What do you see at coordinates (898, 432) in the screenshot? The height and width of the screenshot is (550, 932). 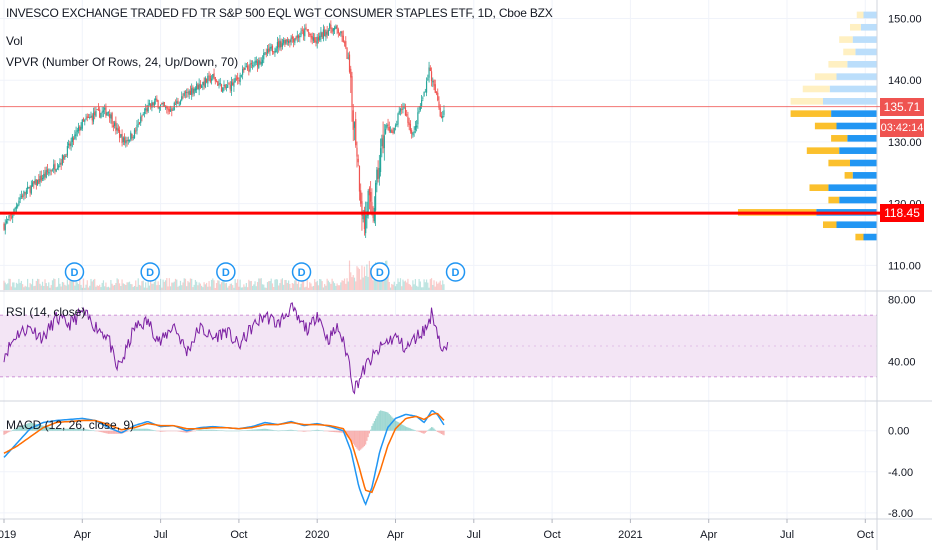 I see `macd-tick-label: 0.00` at bounding box center [898, 432].